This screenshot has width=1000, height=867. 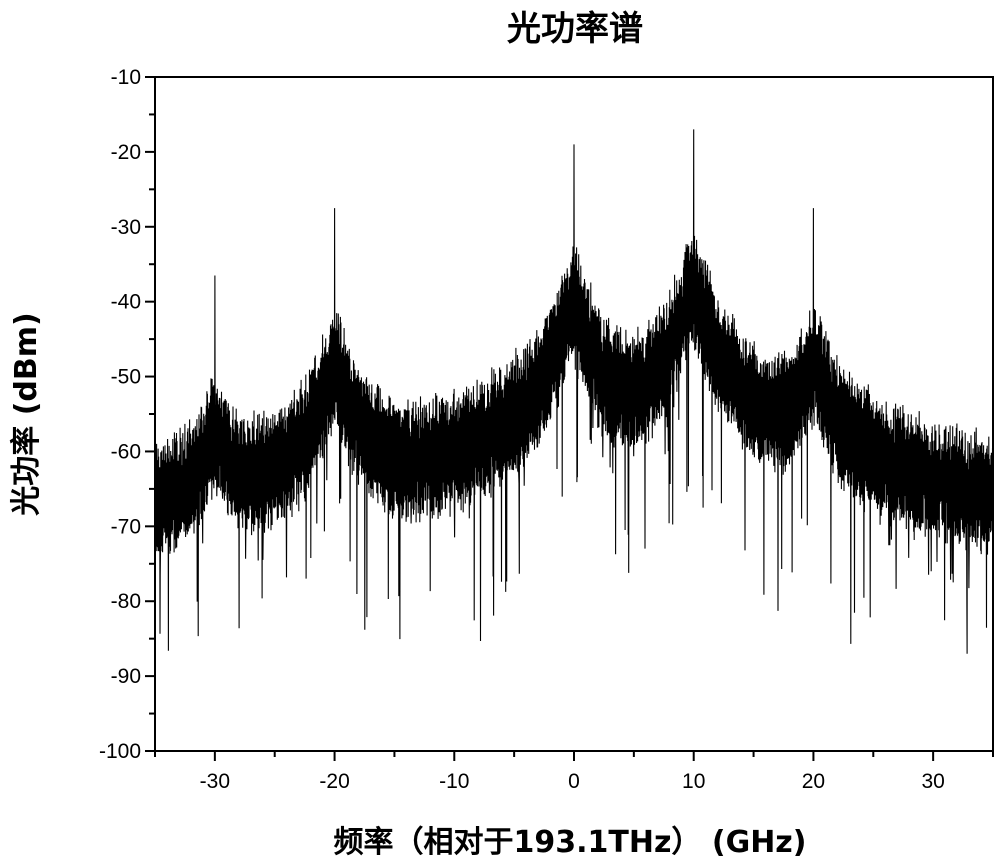 What do you see at coordinates (932, 781) in the screenshot?
I see `x-tick-label: 30` at bounding box center [932, 781].